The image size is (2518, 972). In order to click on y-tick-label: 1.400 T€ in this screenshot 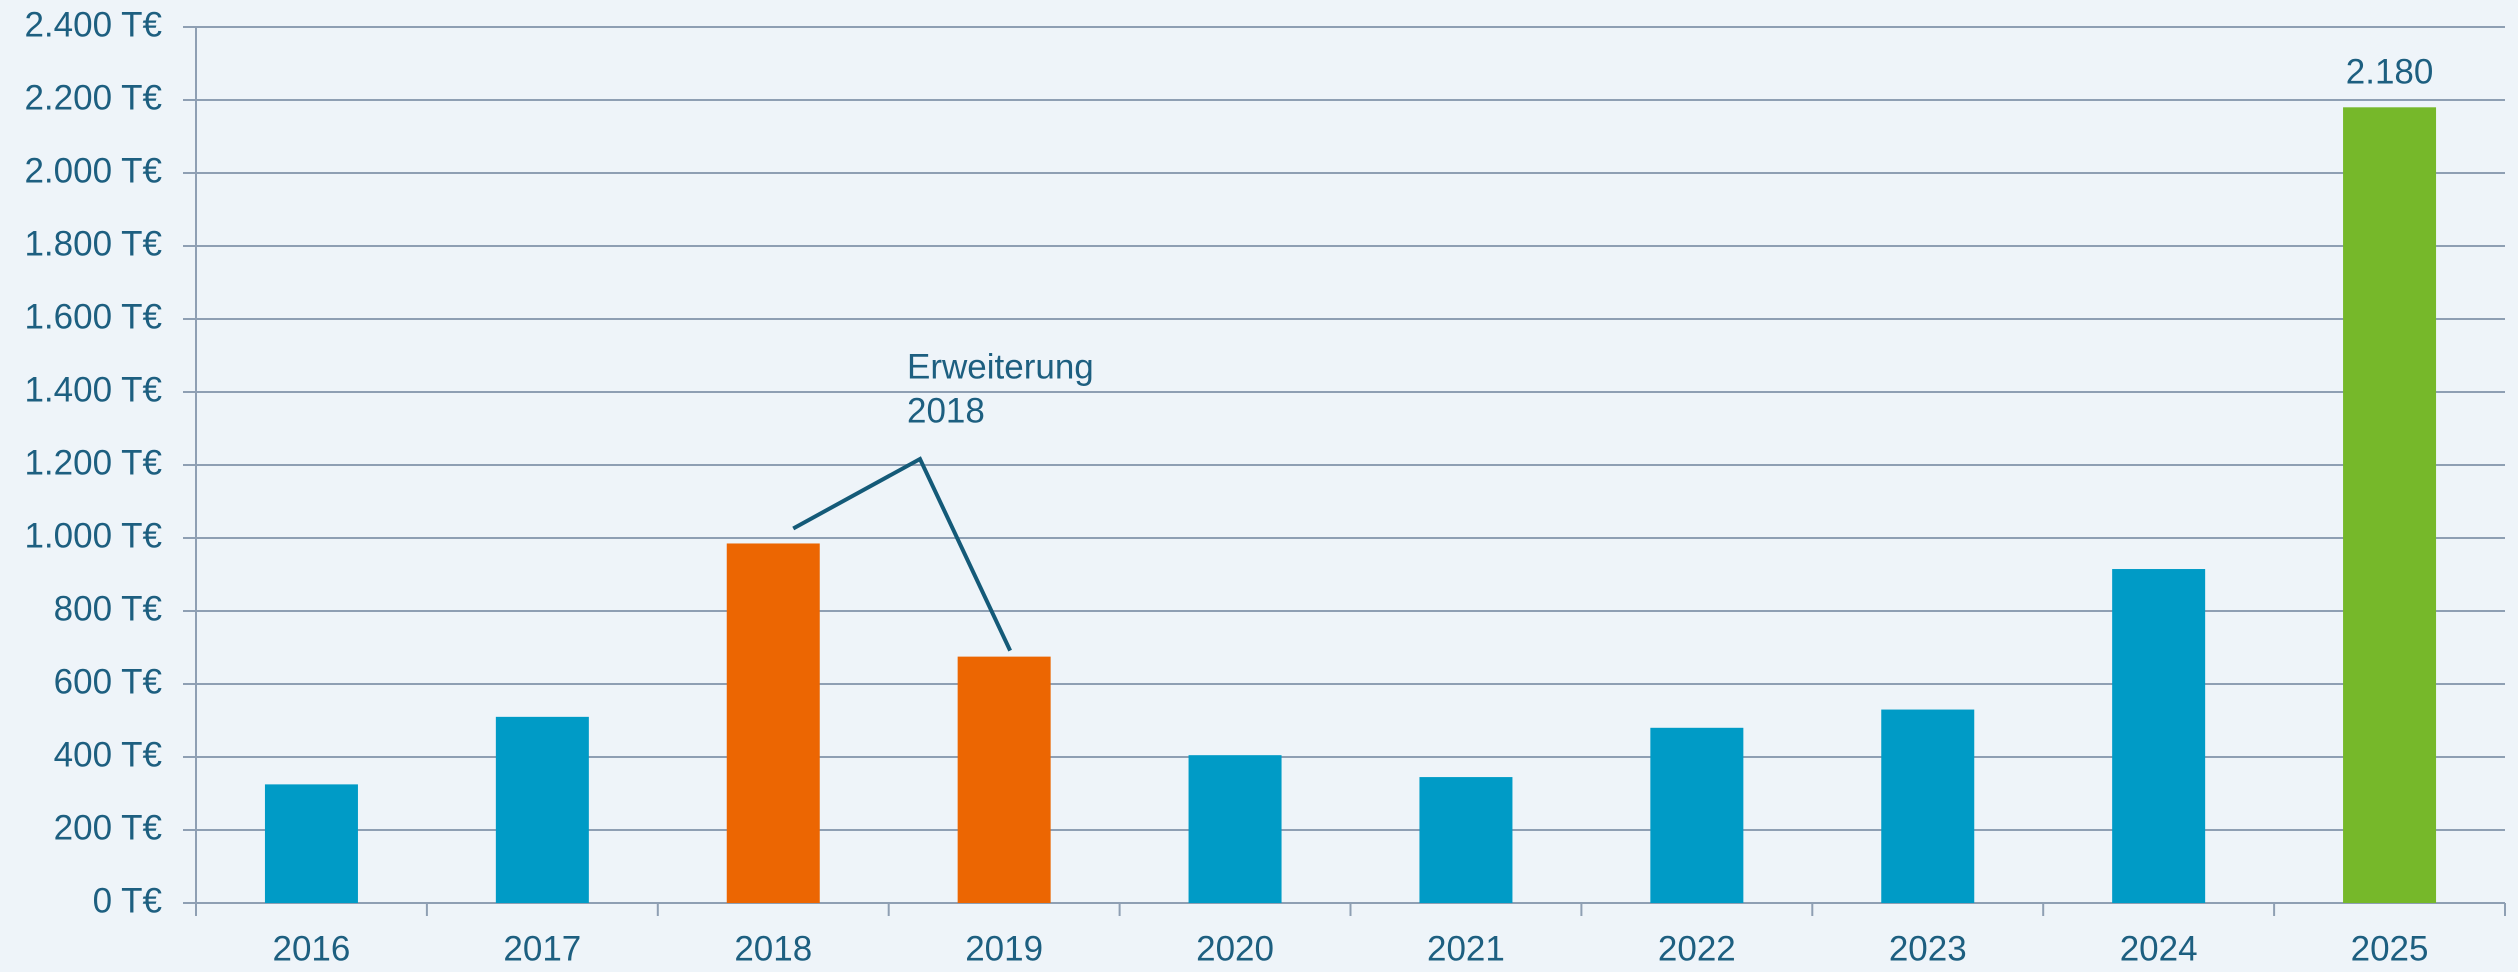, I will do `click(93, 389)`.